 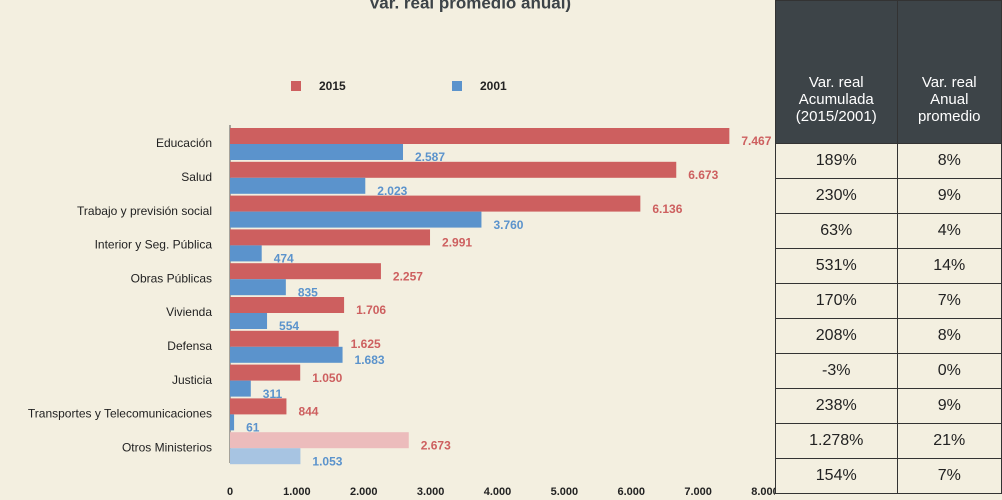 What do you see at coordinates (703, 175) in the screenshot?
I see `value-label: 6.673` at bounding box center [703, 175].